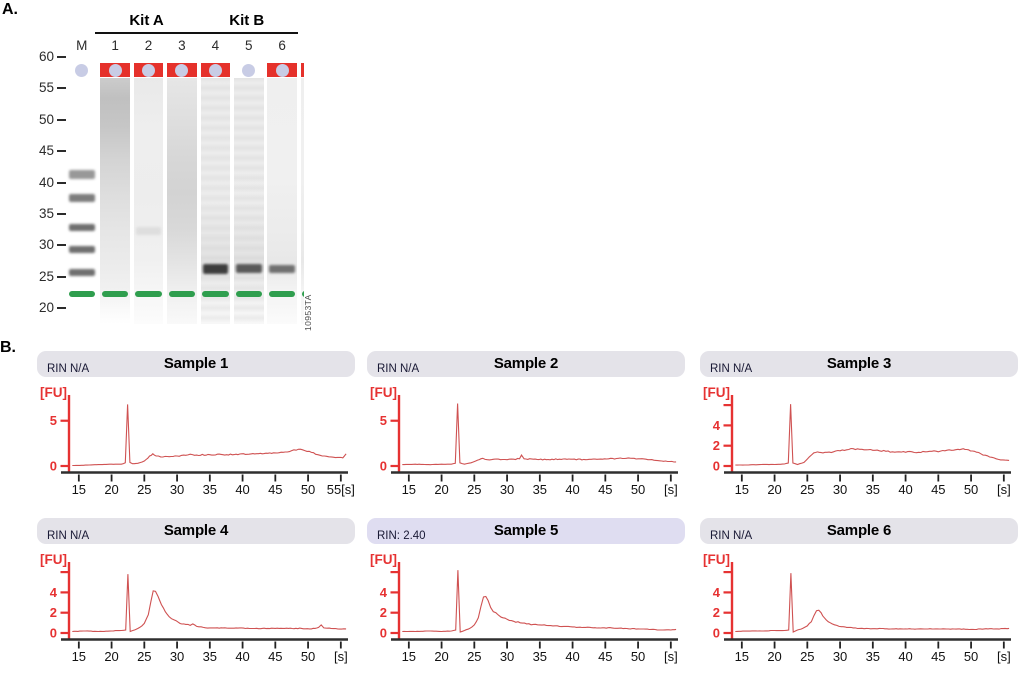  Describe the element at coordinates (526, 530) in the screenshot. I see `sample-title: Sample 5` at that location.